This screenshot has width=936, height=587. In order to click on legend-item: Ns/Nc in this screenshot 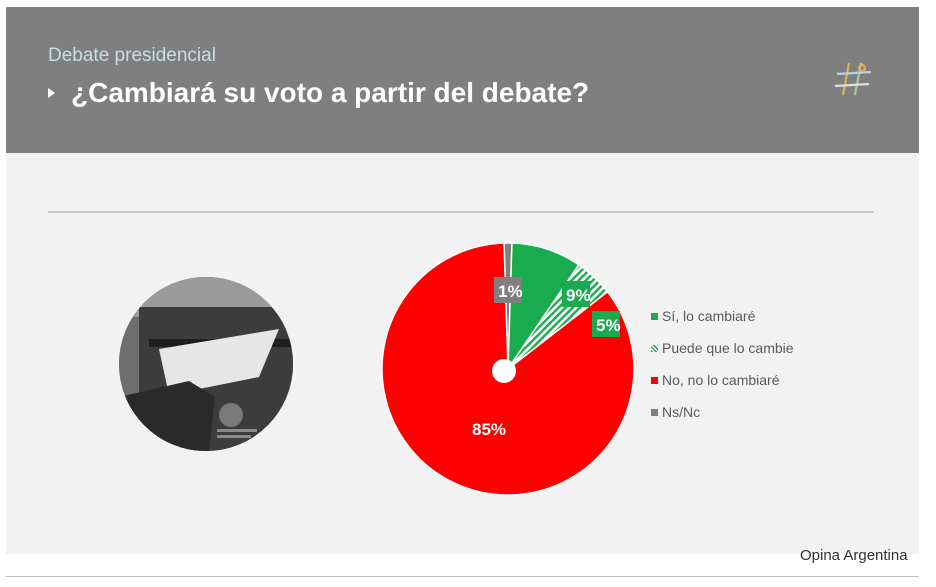, I will do `click(722, 412)`.